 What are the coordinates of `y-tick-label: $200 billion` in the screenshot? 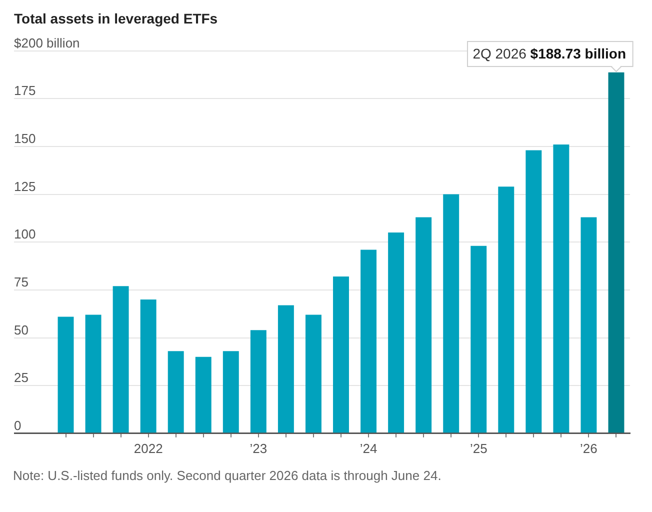 It's located at (47, 42).